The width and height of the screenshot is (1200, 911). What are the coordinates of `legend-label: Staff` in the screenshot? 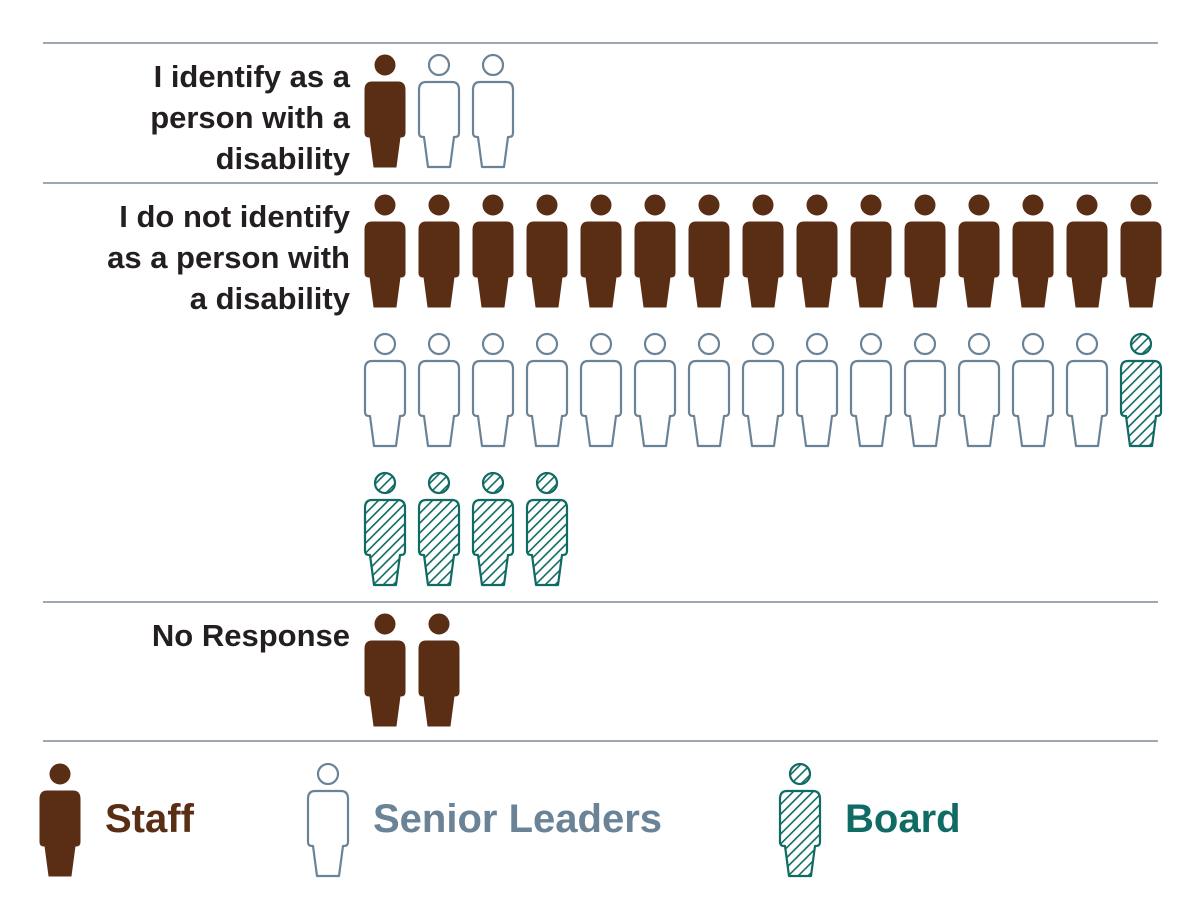 It's located at (150, 819).